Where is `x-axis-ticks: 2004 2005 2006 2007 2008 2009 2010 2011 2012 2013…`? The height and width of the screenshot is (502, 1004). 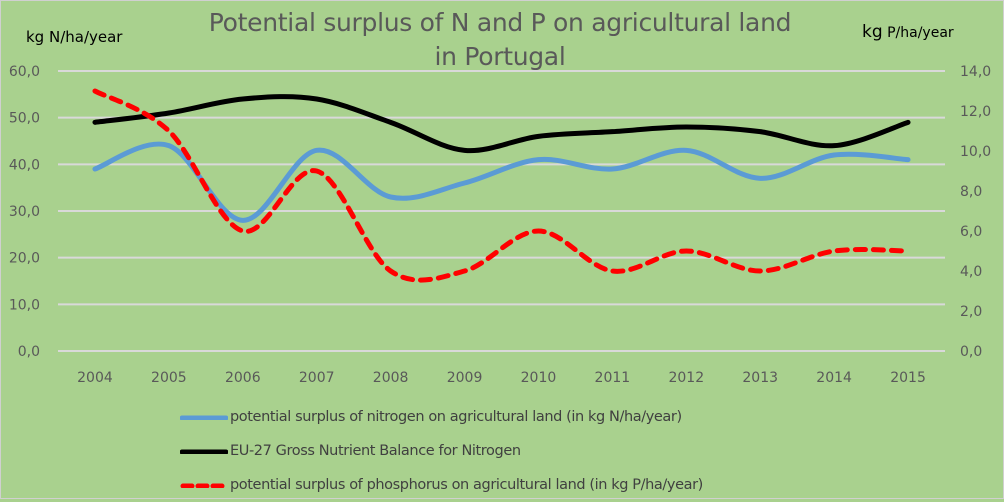 x-axis-ticks: 2004 2005 2006 2007 2008 2009 2010 2011 2012 2013… is located at coordinates (501, 378).